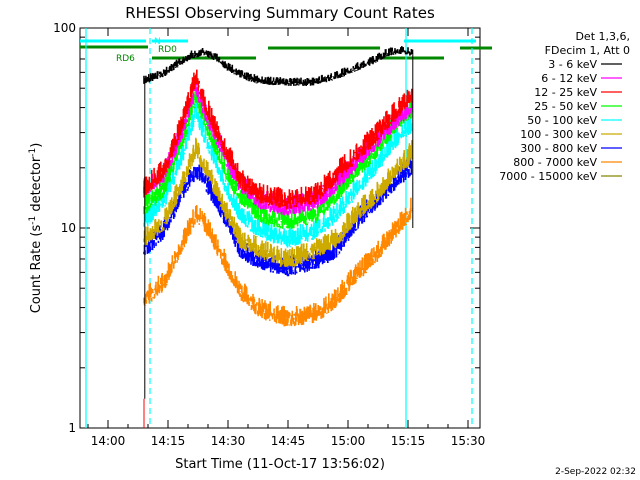 Image resolution: width=640 pixels, height=480 pixels. I want to click on legend-header: Det 1,3,6,, so click(602, 36).